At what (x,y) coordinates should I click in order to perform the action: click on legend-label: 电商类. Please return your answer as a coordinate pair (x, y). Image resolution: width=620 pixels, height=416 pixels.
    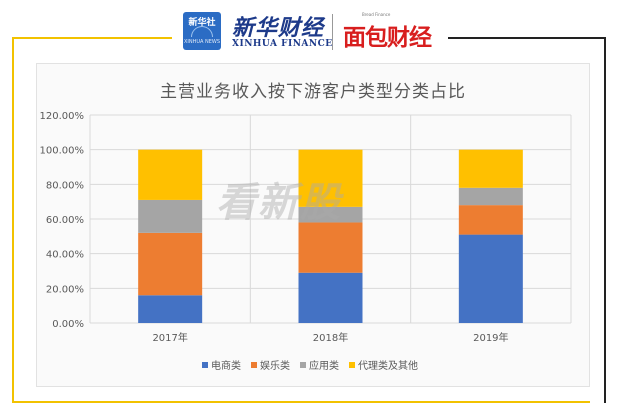
    Looking at the image, I should click on (226, 366).